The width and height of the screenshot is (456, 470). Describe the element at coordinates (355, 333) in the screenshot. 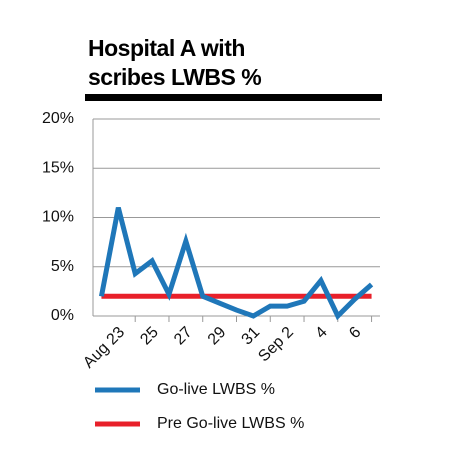

I see `x-tick-label: 6` at that location.